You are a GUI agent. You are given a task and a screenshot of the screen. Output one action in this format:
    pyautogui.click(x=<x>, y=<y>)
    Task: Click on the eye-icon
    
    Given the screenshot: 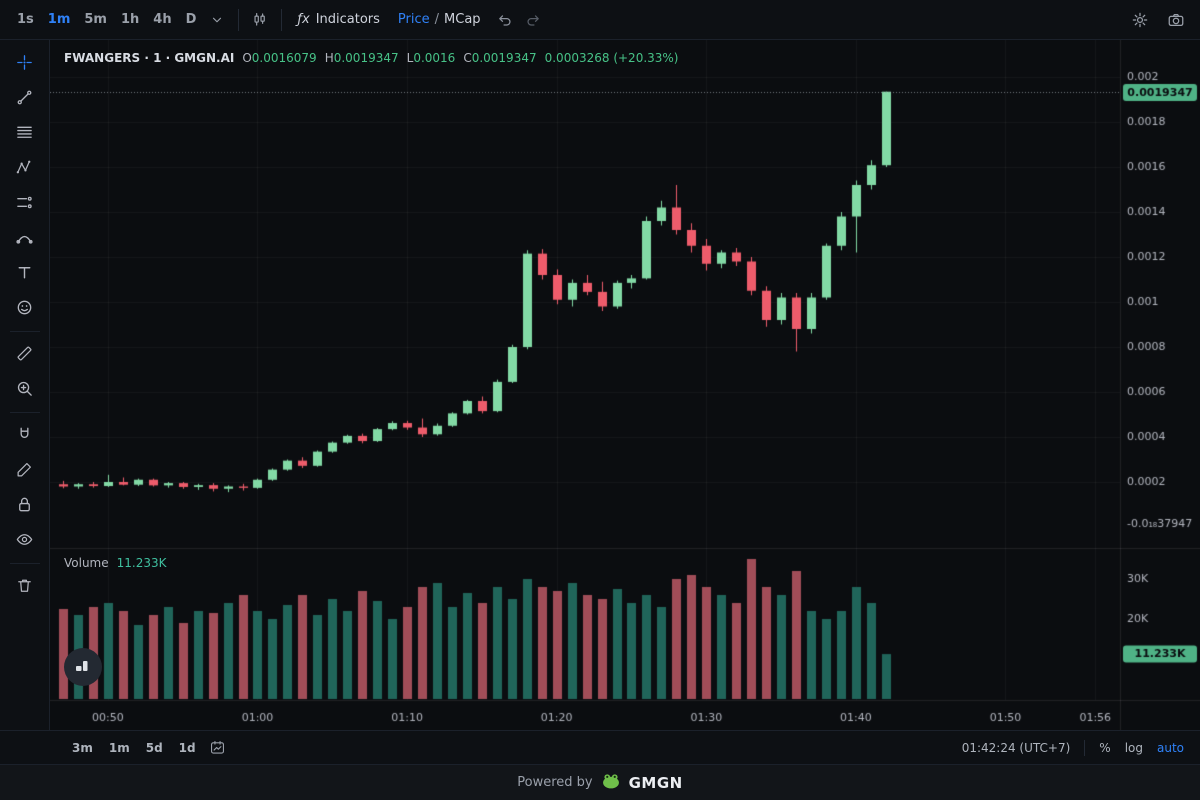 What is the action you would take?
    pyautogui.click(x=24, y=541)
    